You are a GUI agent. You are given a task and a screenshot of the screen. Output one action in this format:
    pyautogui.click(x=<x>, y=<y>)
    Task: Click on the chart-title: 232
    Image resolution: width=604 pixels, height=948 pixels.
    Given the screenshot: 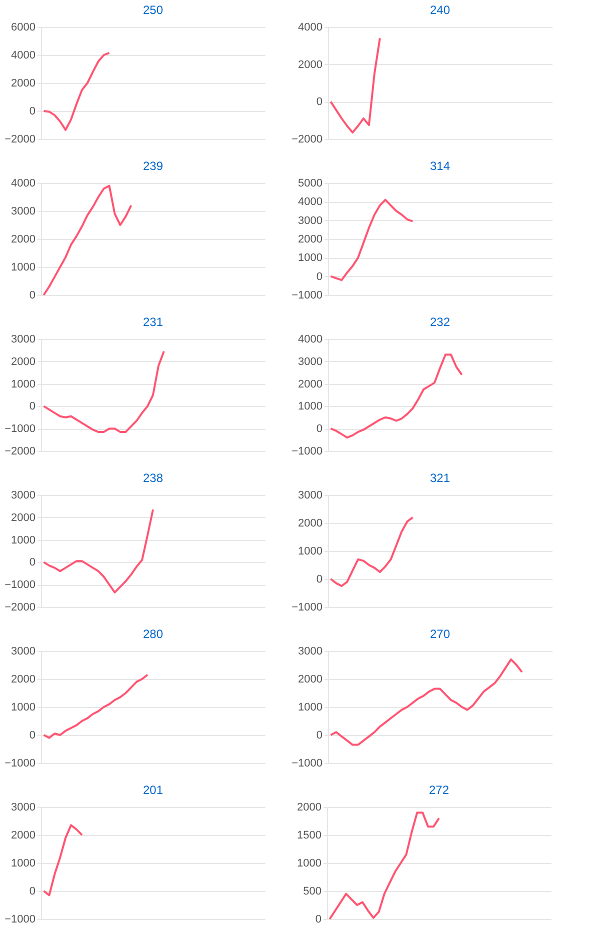 What is the action you would take?
    pyautogui.click(x=440, y=322)
    